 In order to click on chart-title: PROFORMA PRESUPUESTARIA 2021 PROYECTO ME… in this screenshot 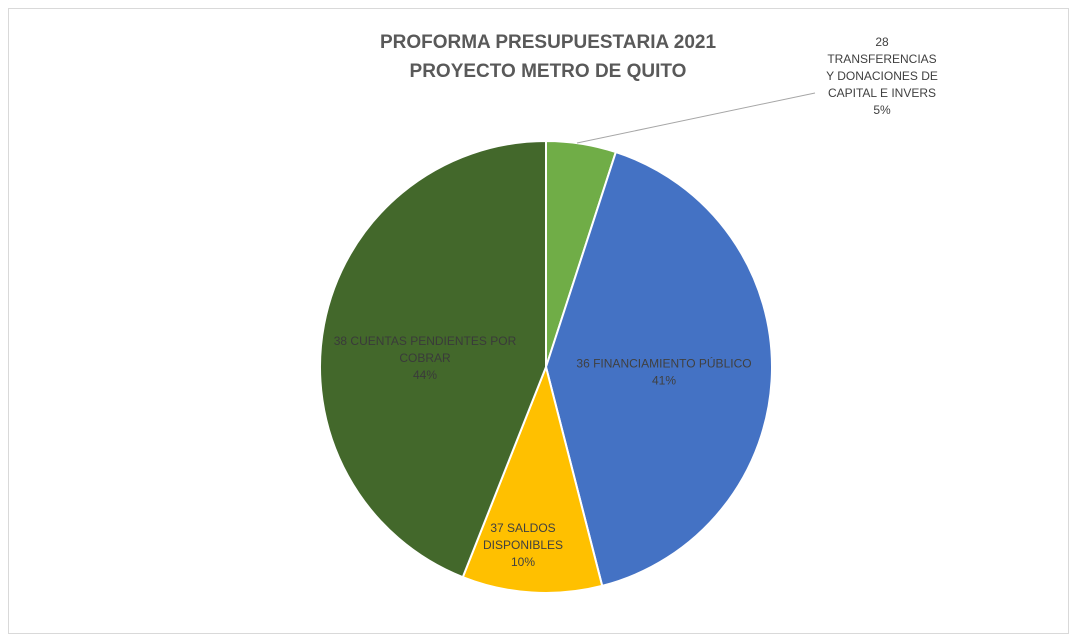, I will do `click(548, 57)`.